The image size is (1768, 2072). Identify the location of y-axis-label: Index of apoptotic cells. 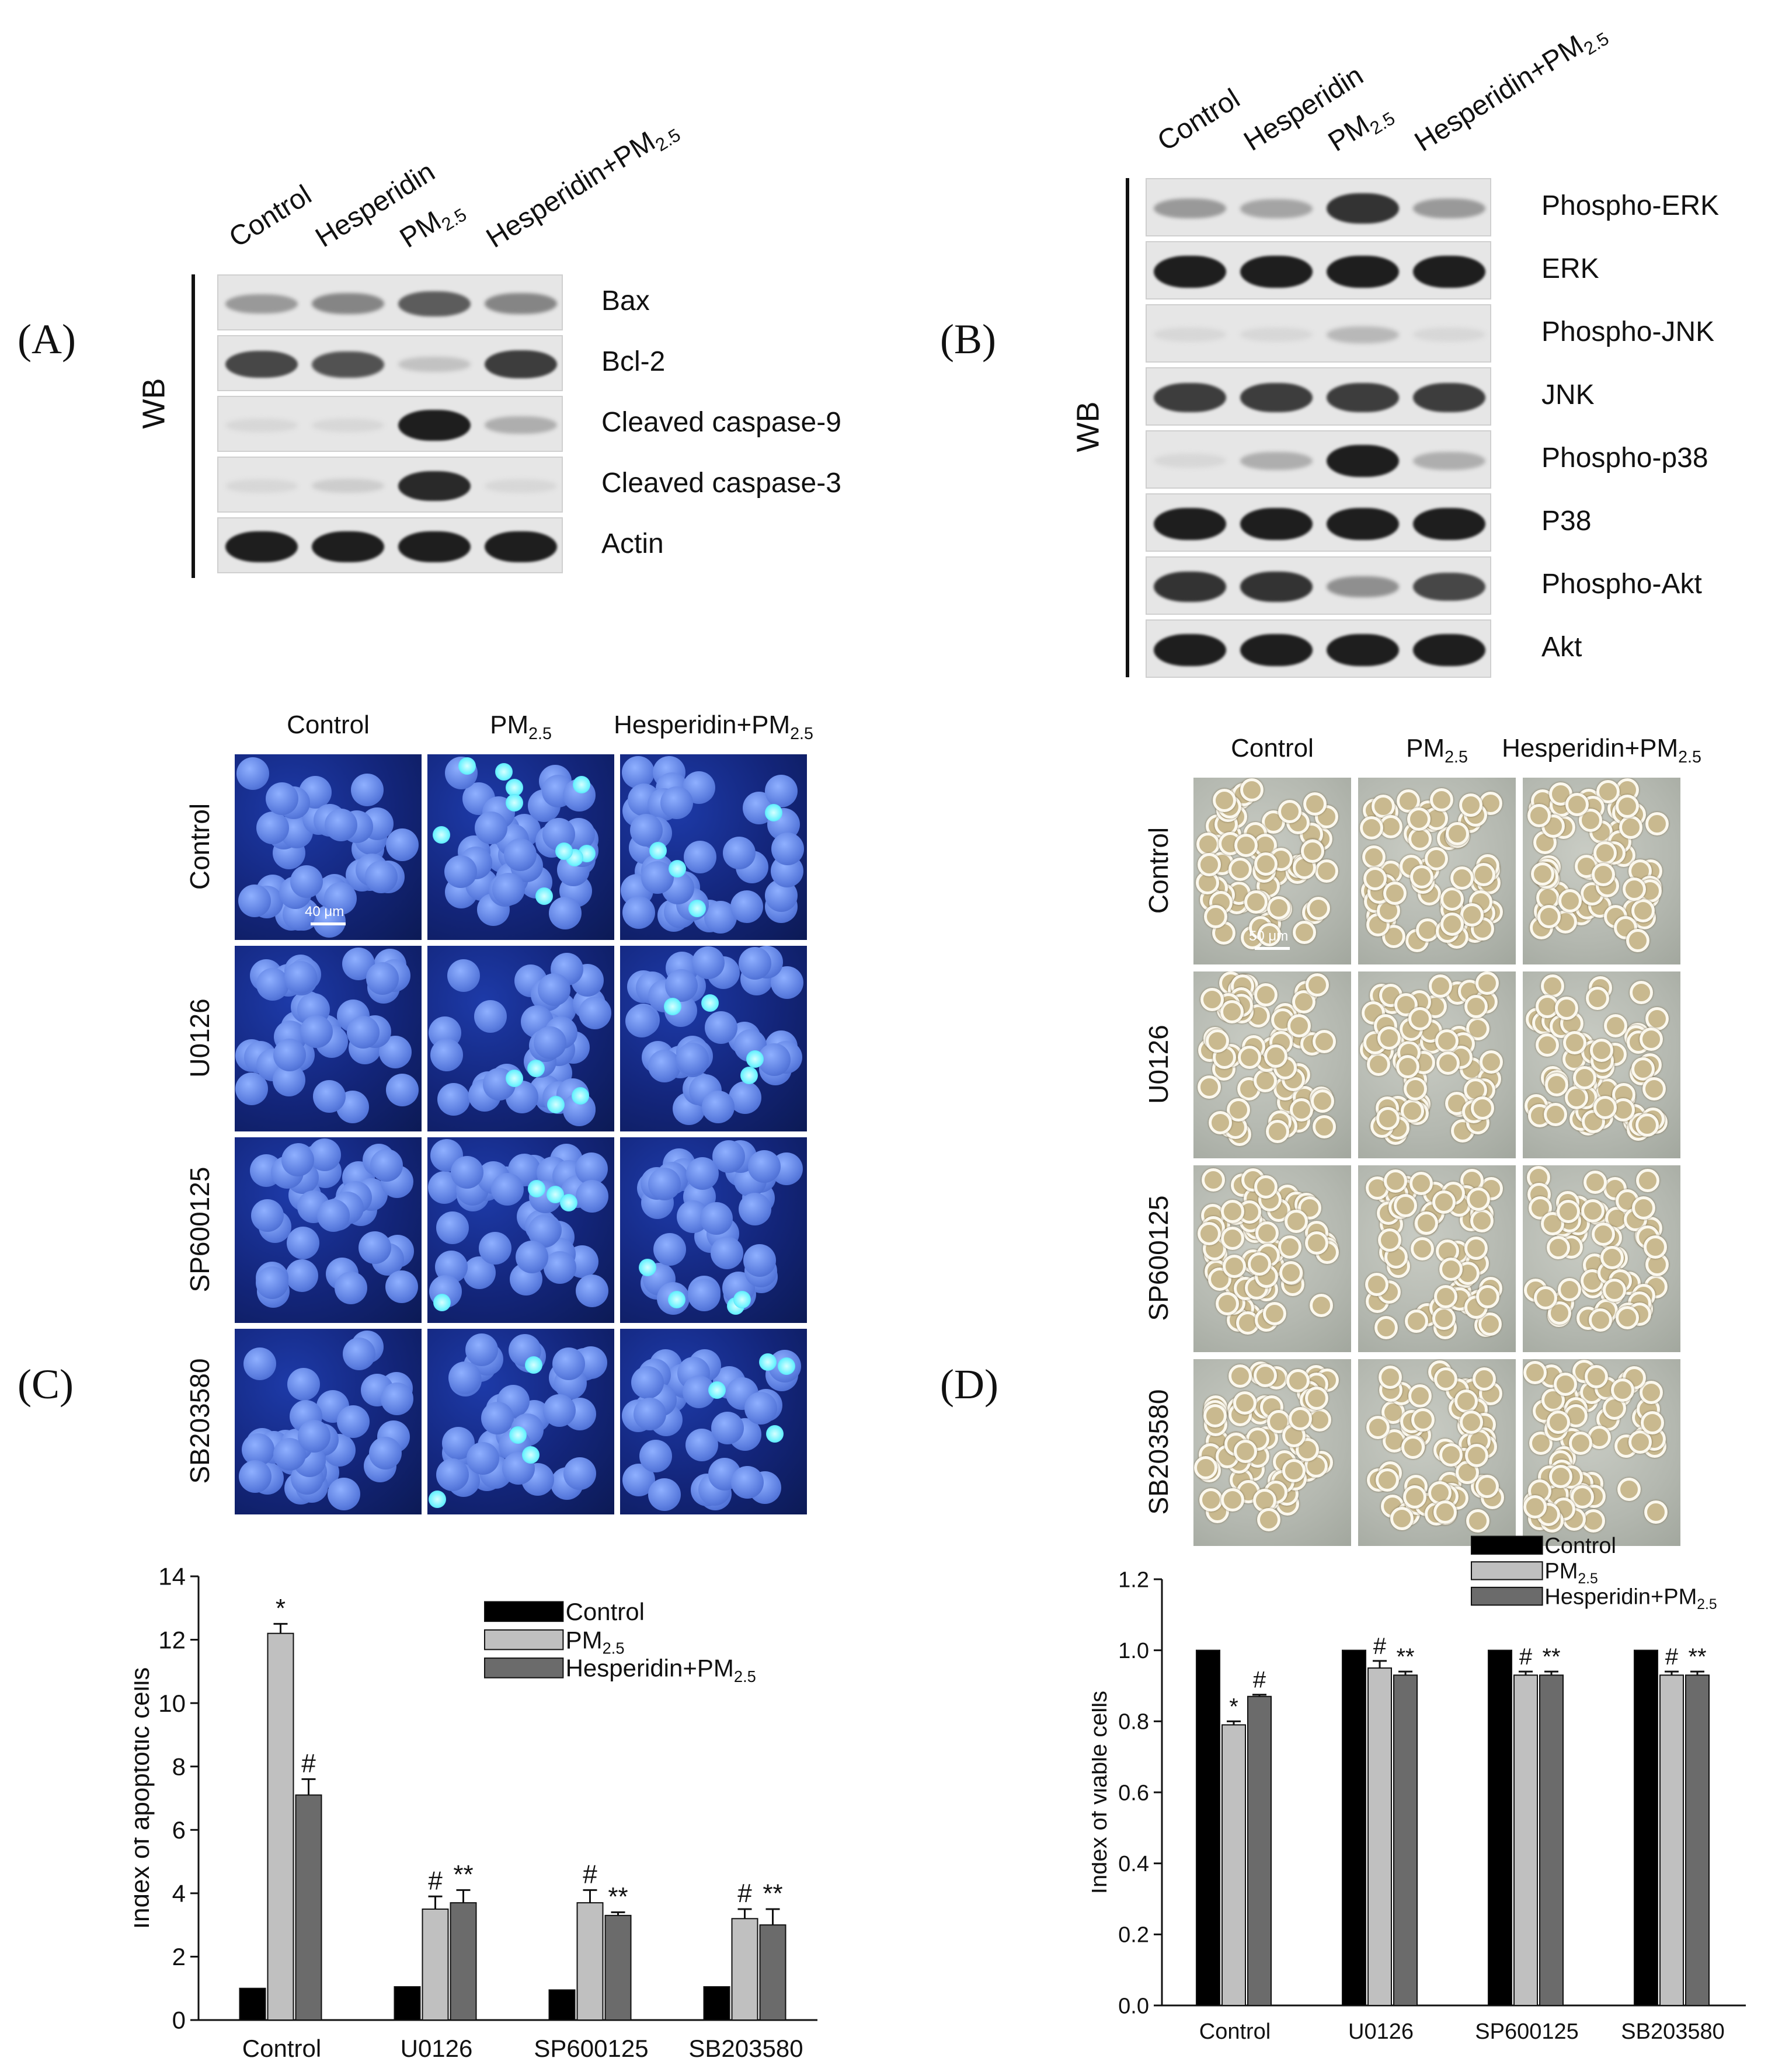
(144, 1799).